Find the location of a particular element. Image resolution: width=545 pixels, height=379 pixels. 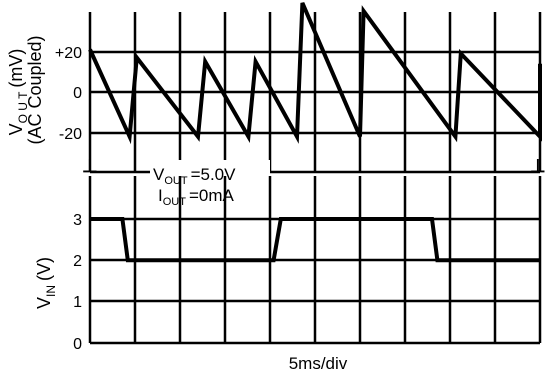

vin-y-tick-label: 1 is located at coordinates (77, 302).